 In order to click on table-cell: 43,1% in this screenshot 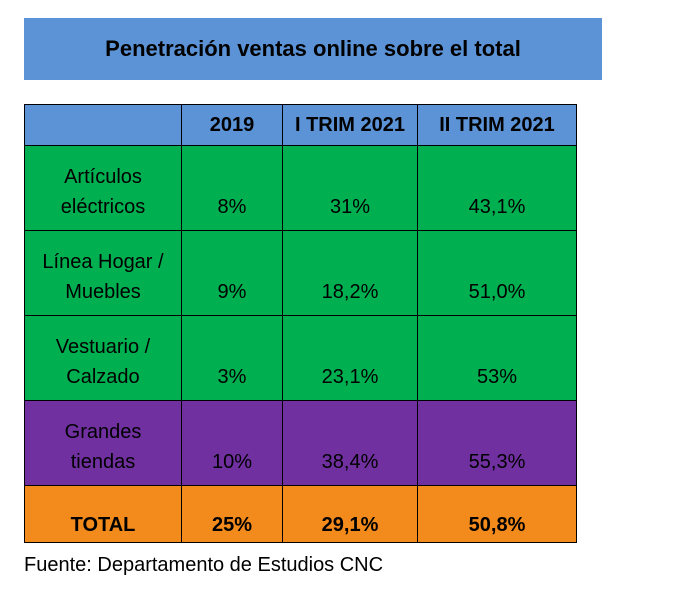, I will do `click(497, 188)`.